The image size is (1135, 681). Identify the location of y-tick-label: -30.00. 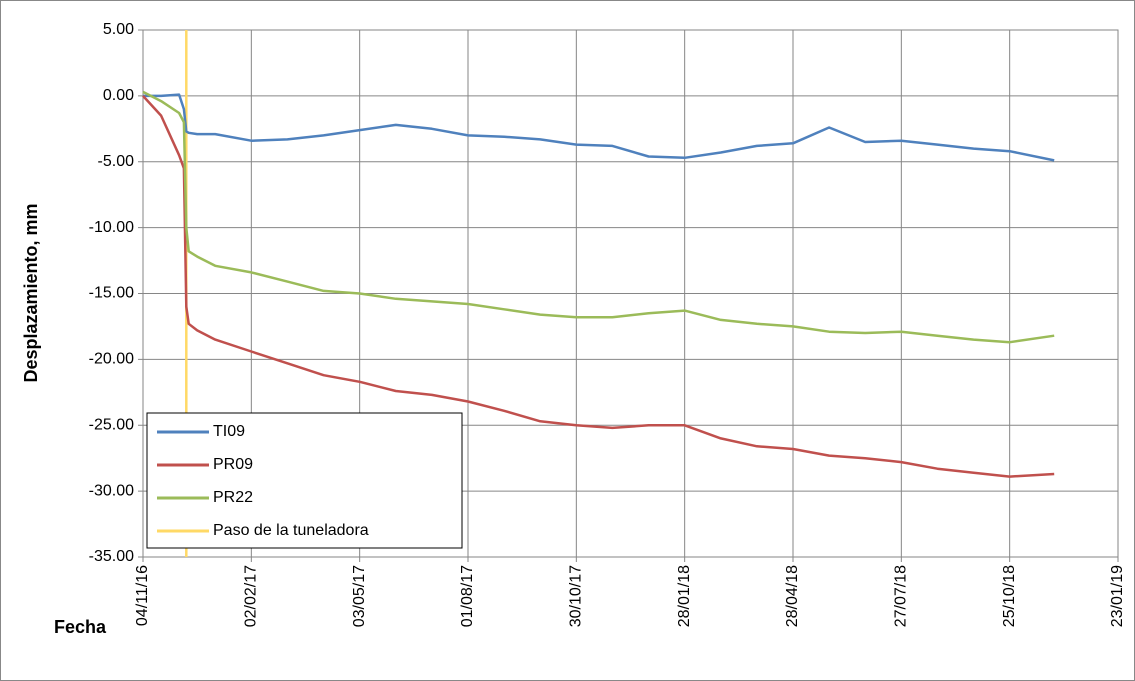
(111, 490).